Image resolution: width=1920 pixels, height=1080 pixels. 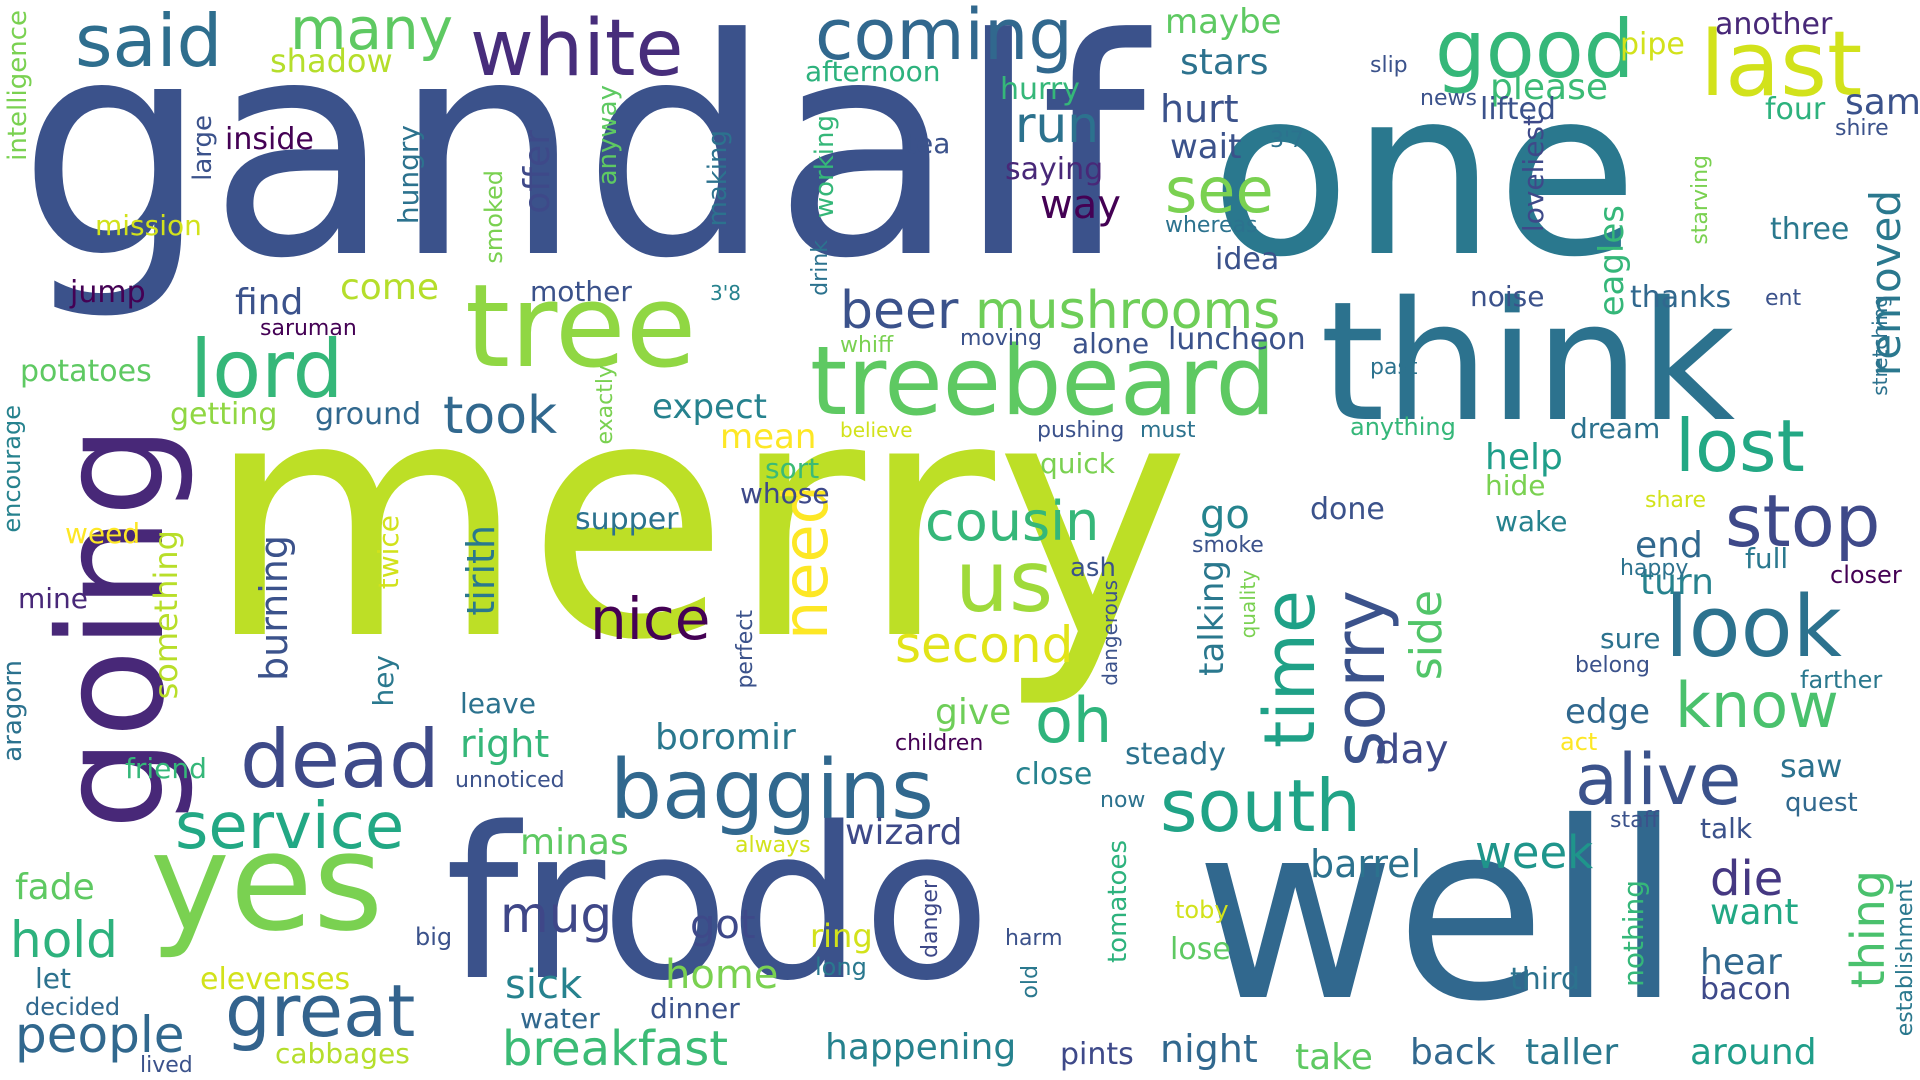 I want to click on cloud-word: starving, so click(x=1700, y=200).